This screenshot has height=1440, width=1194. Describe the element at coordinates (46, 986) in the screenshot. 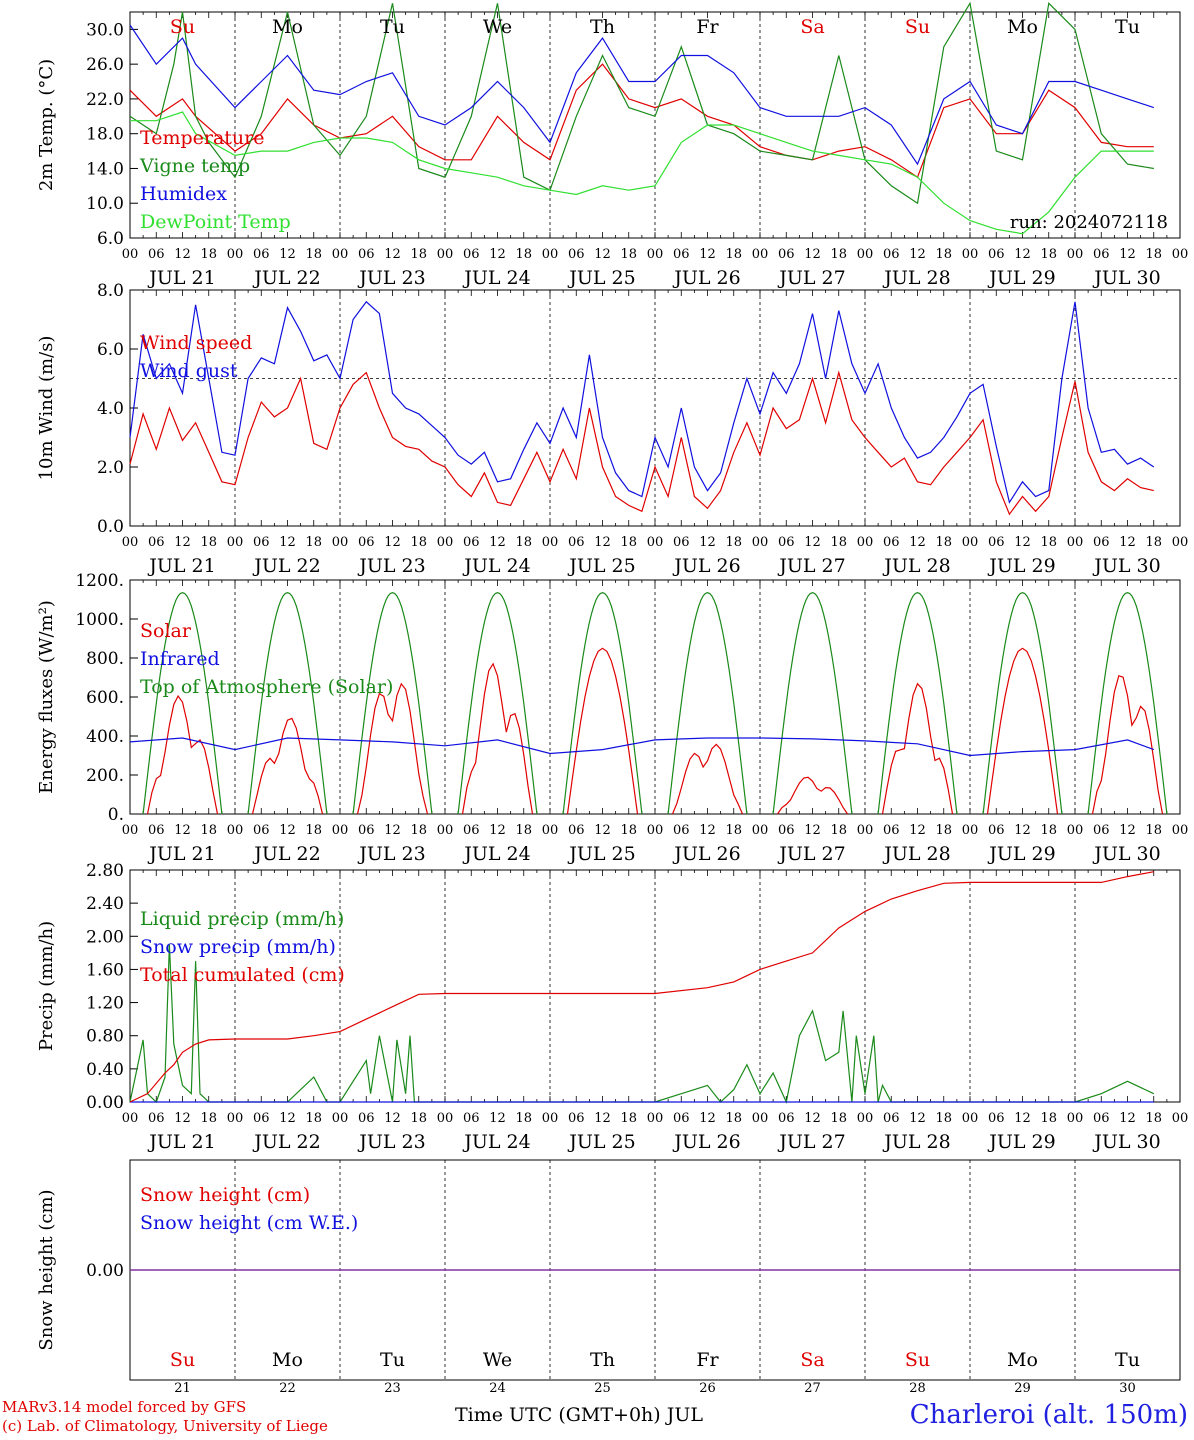

I see `y-axis-label: Precip (mm/h)` at that location.